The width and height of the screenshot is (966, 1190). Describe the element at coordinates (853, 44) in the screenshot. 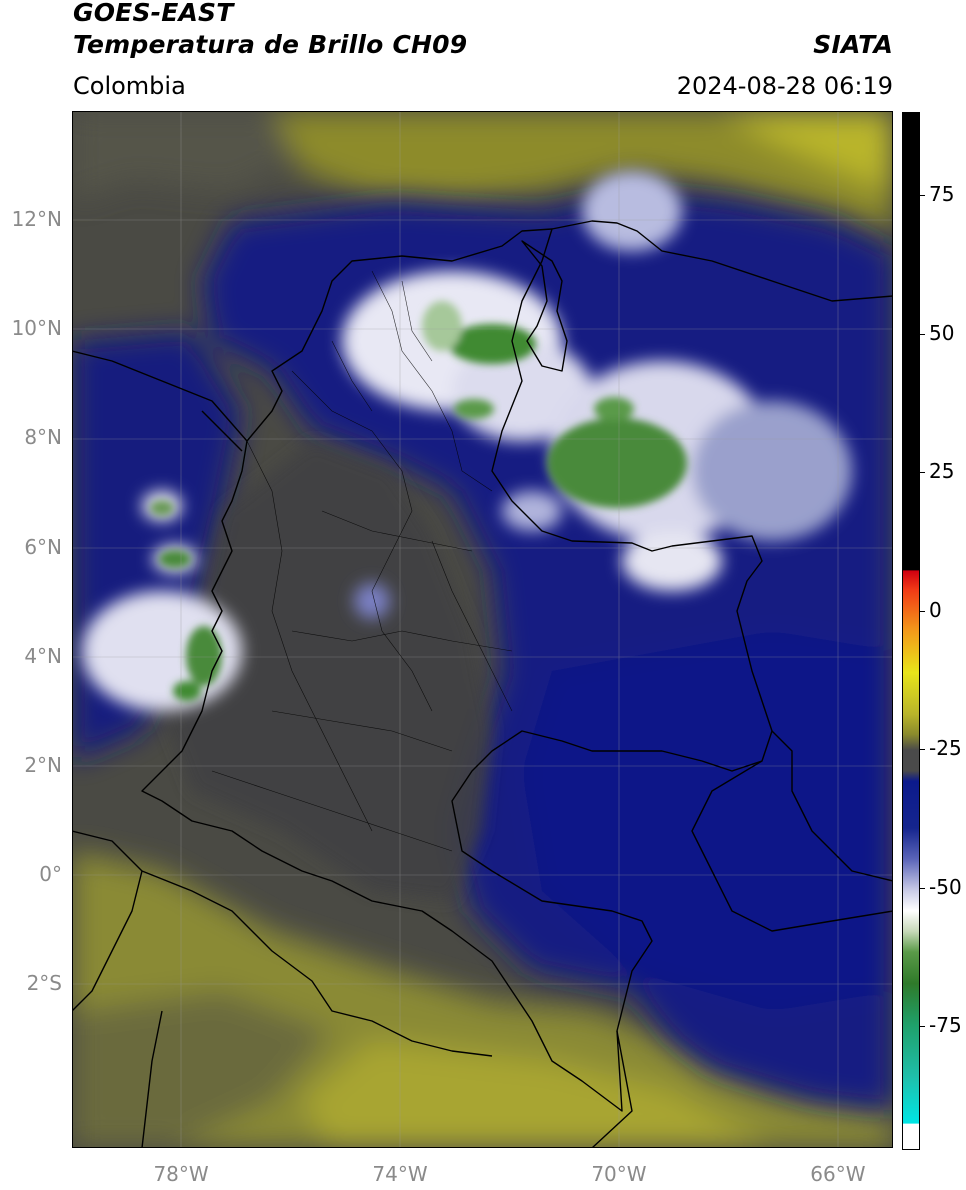

I see `agency-label: SIATA` at that location.